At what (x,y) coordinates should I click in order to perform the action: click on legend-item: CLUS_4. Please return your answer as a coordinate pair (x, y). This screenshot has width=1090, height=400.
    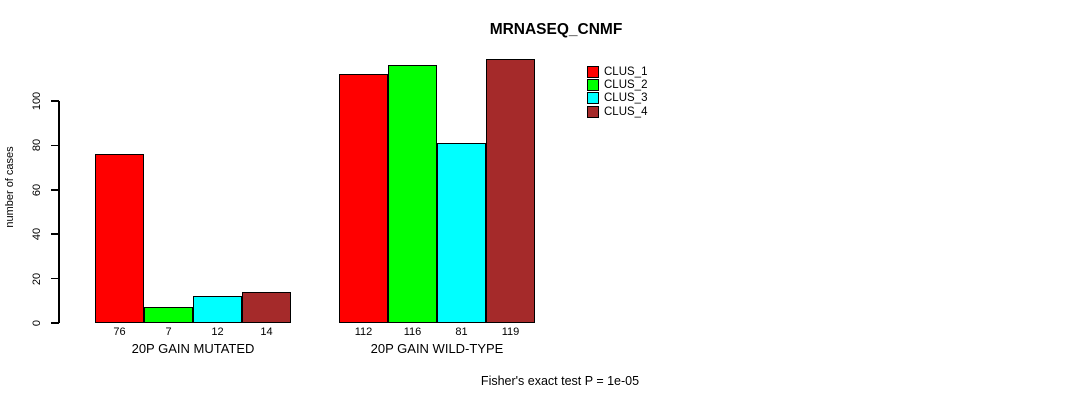
    Looking at the image, I should click on (617, 111).